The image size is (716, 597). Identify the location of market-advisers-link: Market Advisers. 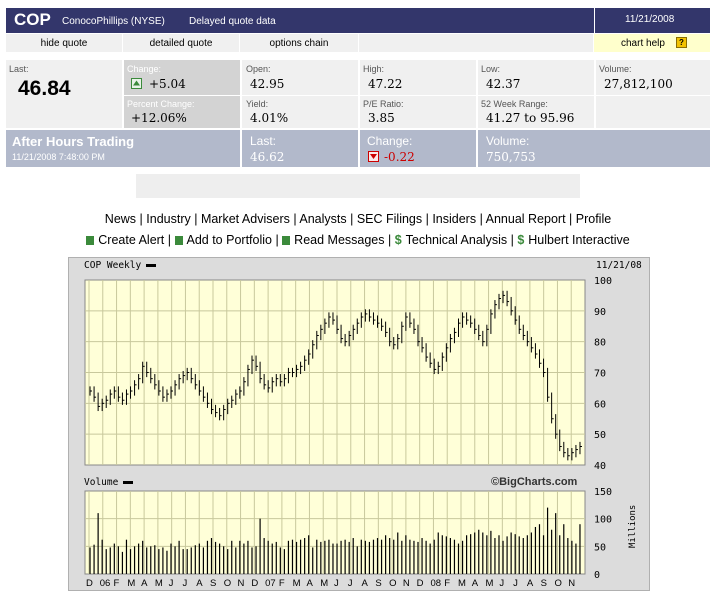
(245, 219).